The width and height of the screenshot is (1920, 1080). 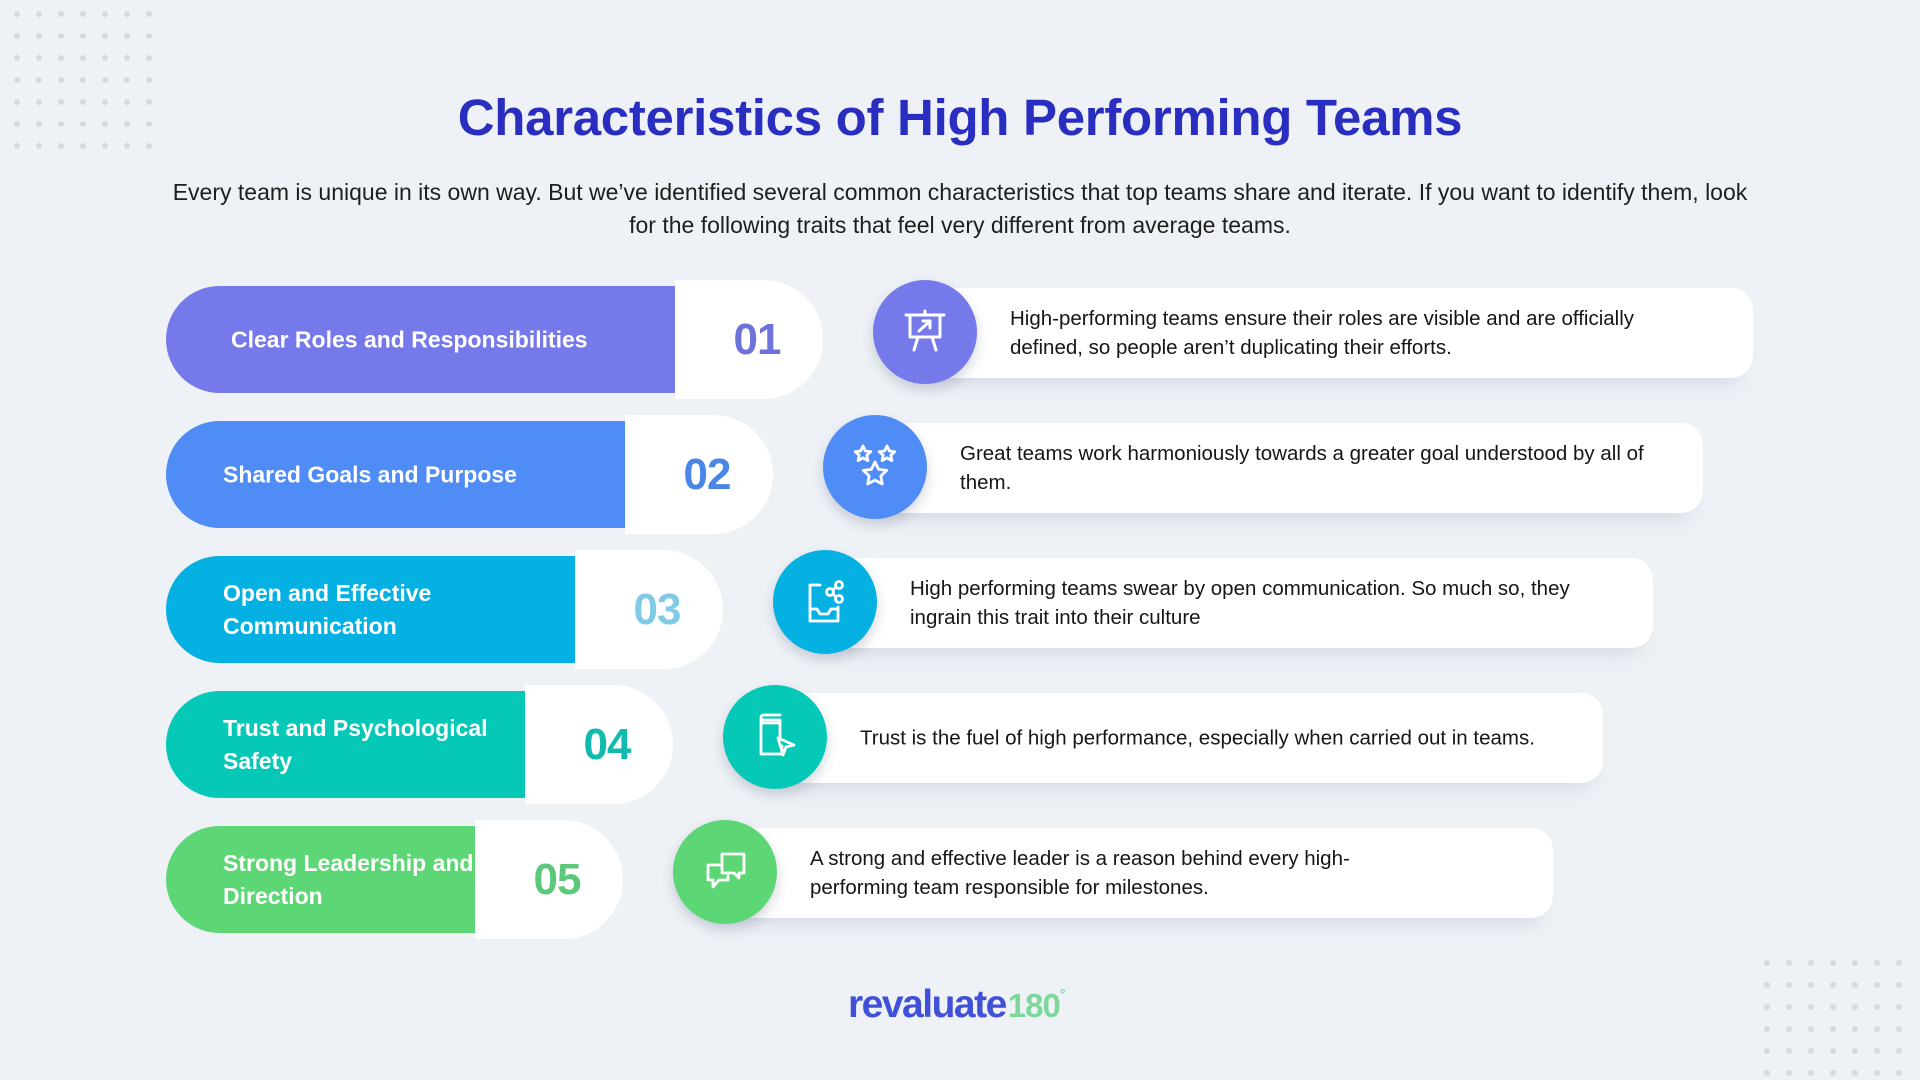 I want to click on share-inbox-icon, so click(x=826, y=601).